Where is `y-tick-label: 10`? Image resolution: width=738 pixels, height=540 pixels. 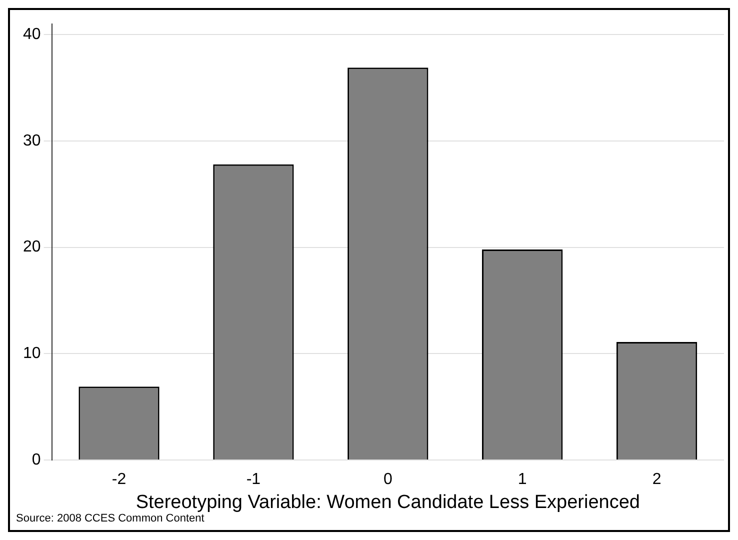
y-tick-label: 10 is located at coordinates (32, 353).